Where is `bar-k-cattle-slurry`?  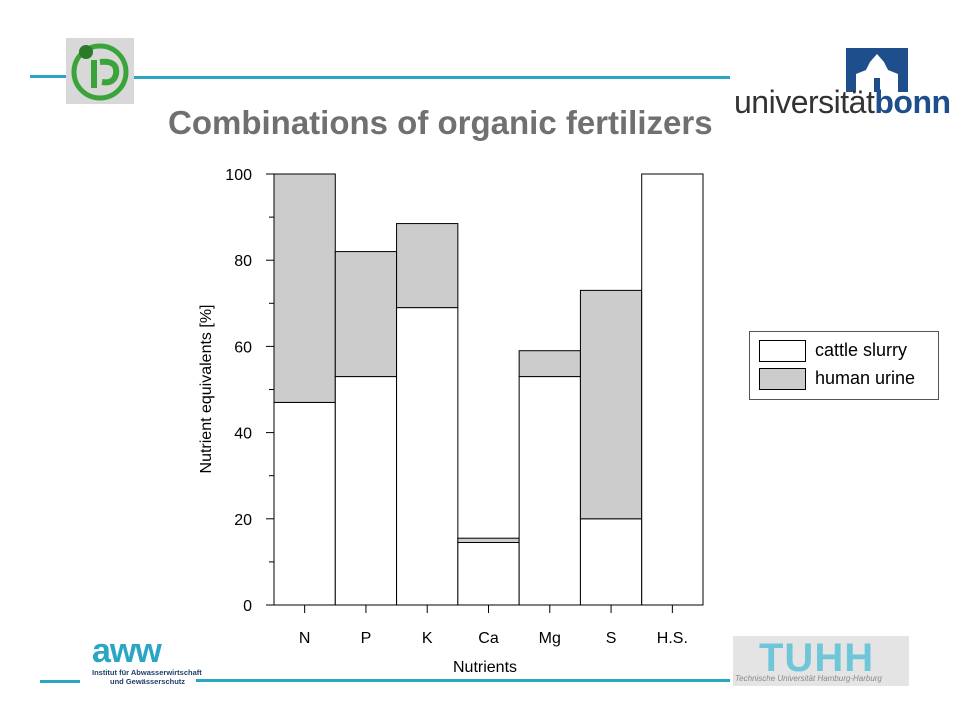 bar-k-cattle-slurry is located at coordinates (427, 456).